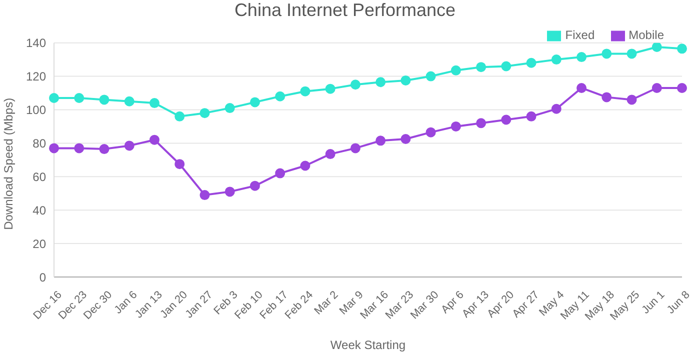 The height and width of the screenshot is (357, 690). Describe the element at coordinates (368, 345) in the screenshot. I see `x-axis-title: Week Starting` at that location.